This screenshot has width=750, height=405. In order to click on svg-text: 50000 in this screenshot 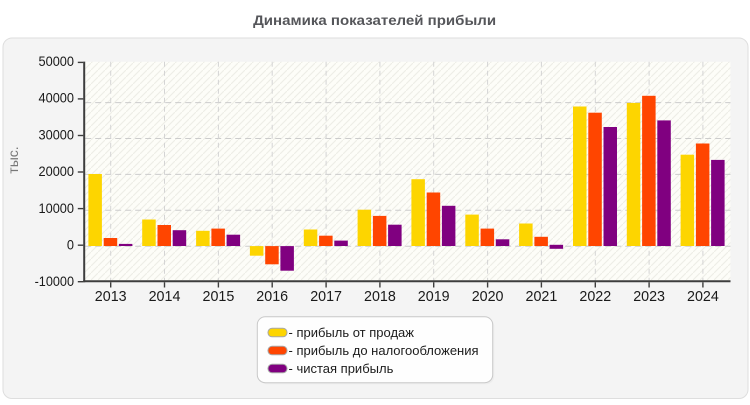, I will do `click(57, 61)`.